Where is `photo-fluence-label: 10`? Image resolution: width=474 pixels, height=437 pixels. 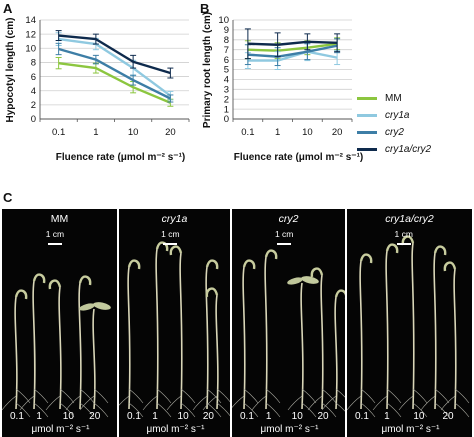
photo-fluence-label: 10 is located at coordinates (68, 416).